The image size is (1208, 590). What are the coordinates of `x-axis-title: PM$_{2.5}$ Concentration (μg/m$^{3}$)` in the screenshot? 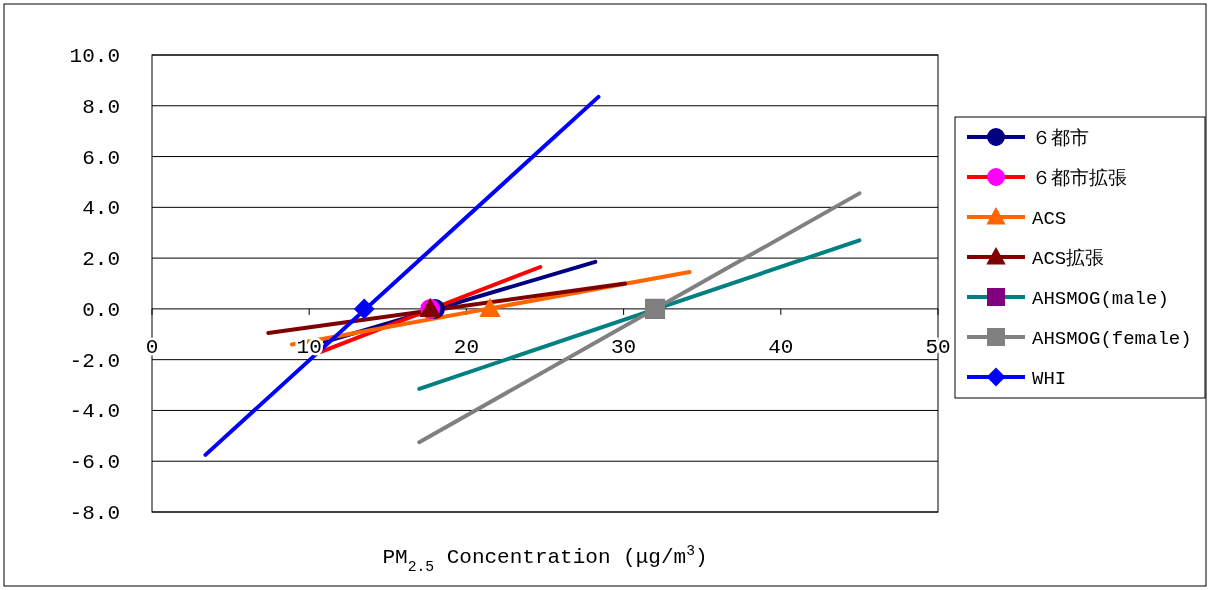 It's located at (545, 559).